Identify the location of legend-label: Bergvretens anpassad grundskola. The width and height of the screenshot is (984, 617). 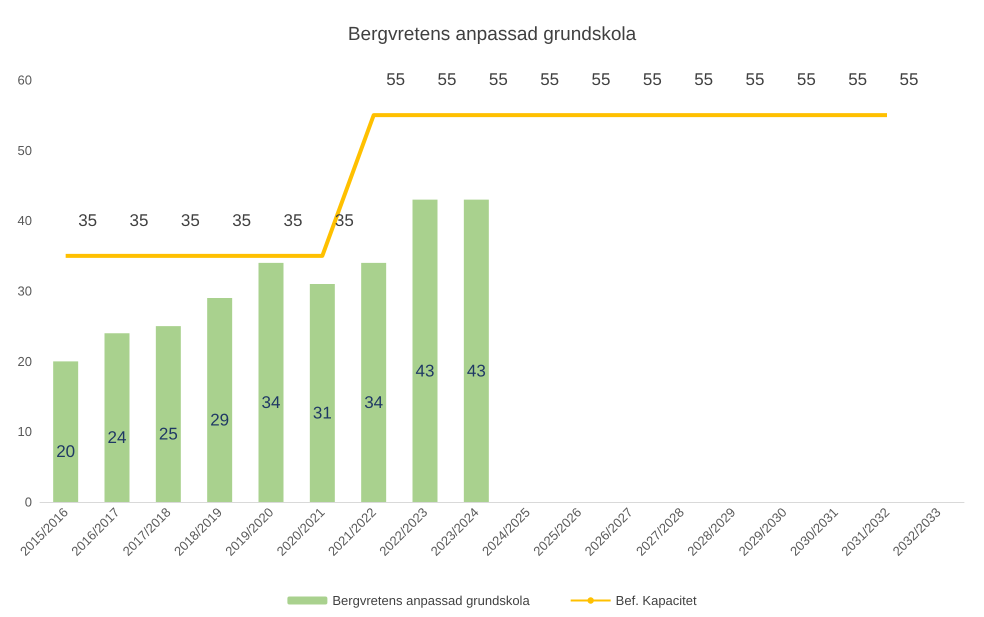
(431, 600).